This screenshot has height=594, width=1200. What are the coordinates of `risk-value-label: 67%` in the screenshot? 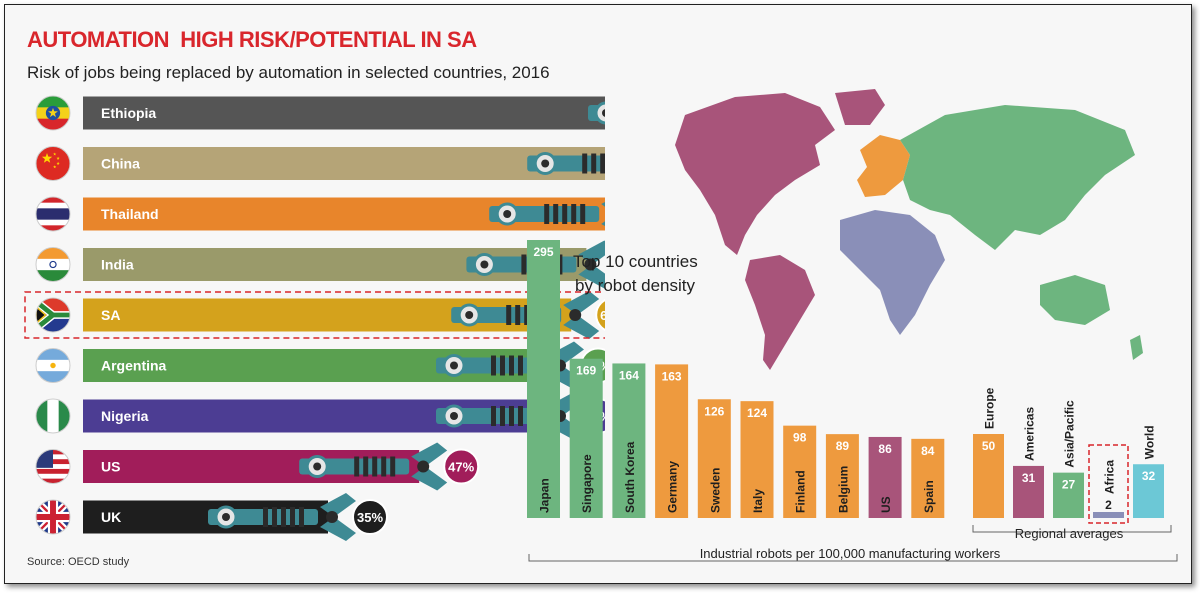 It's located at (602, 315).